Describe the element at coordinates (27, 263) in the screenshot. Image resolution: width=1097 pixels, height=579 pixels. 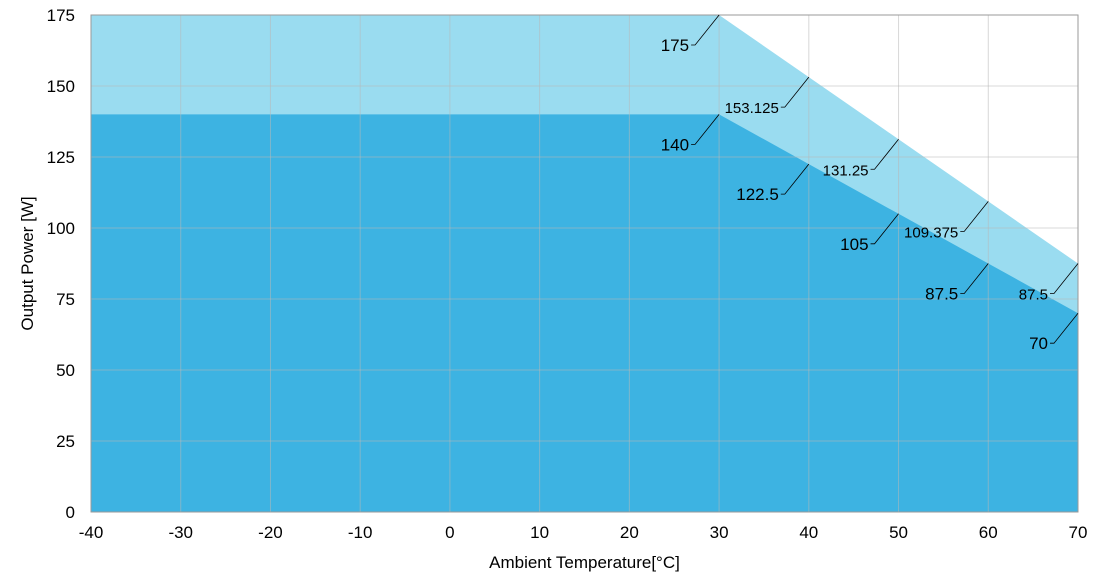
I see `y-axis-label: Output Power [W]` at that location.